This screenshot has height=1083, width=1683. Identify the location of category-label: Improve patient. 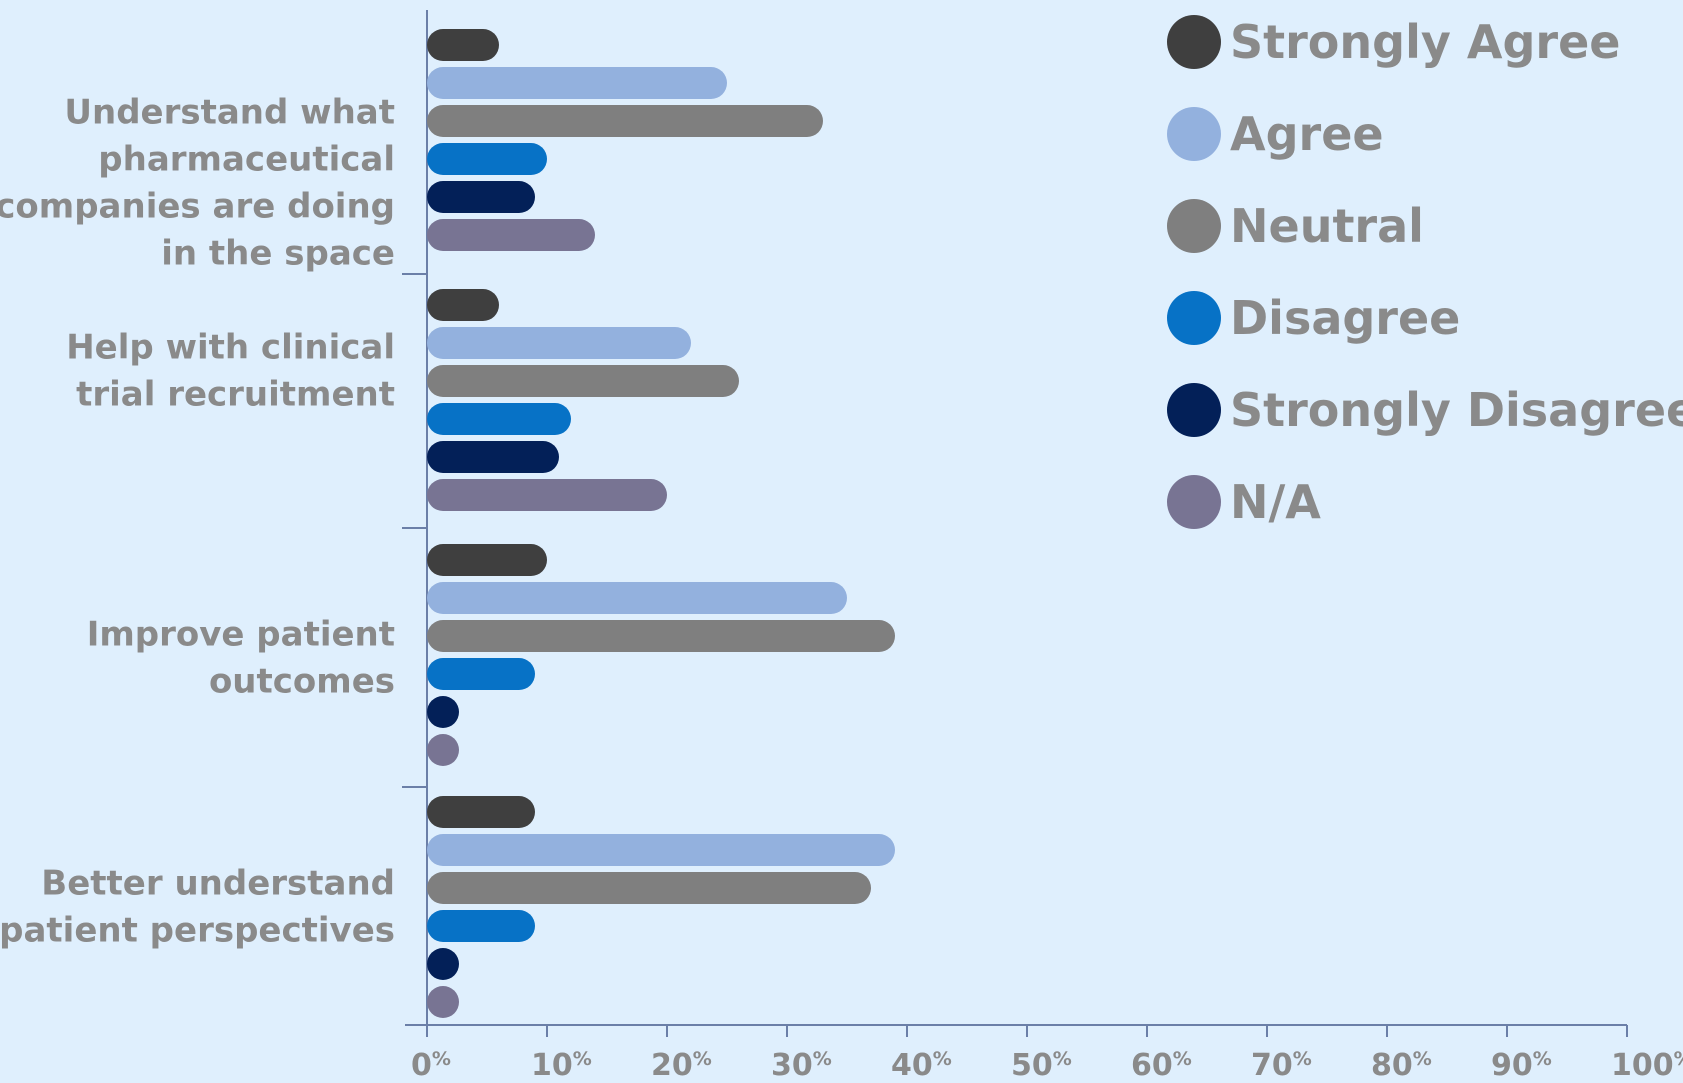
(241, 635).